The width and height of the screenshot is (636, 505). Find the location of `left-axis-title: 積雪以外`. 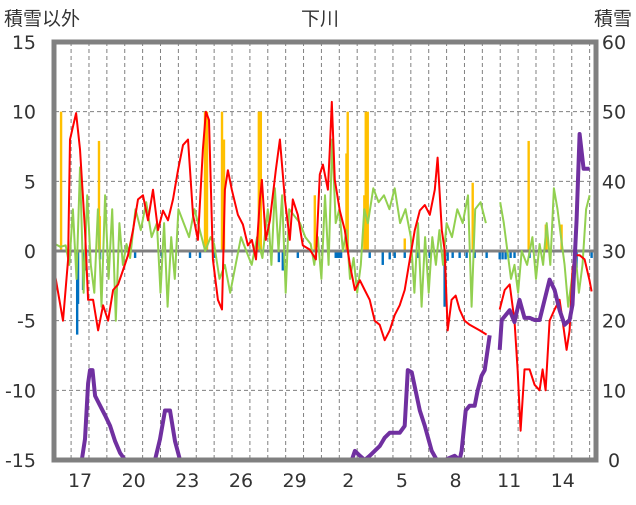

left-axis-title: 積雪以外 is located at coordinates (42, 19).